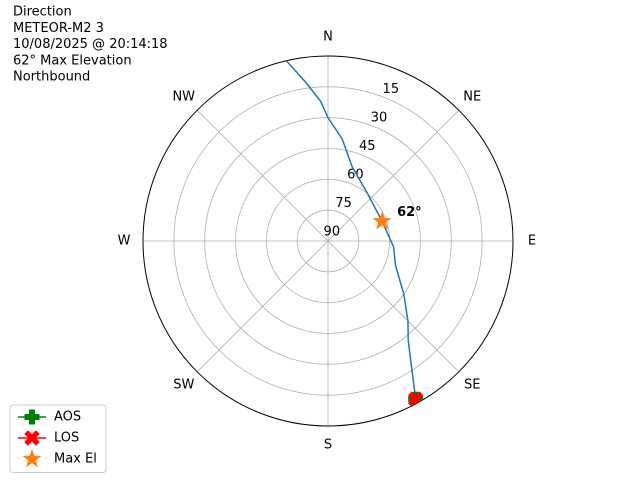  I want to click on r-tick-label: 60, so click(355, 174).